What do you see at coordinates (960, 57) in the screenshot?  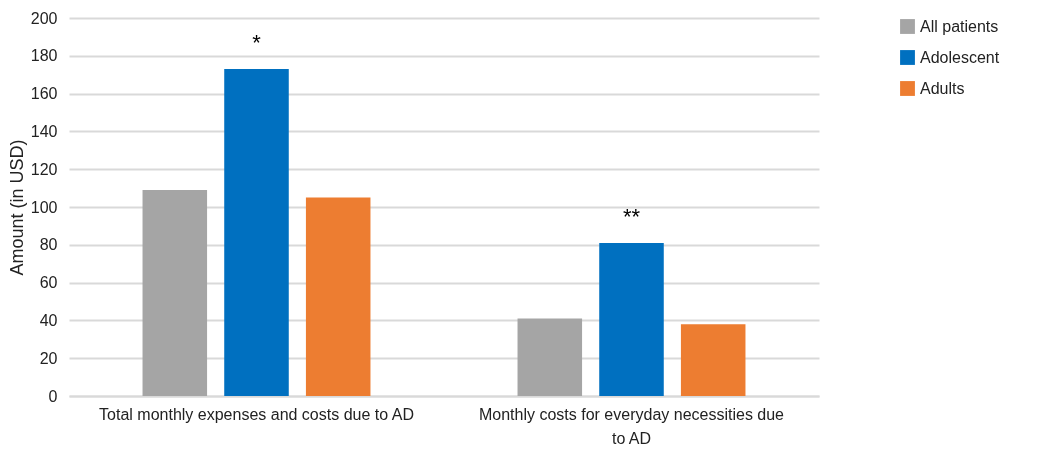 I see `legend-label: Adolescent` at bounding box center [960, 57].